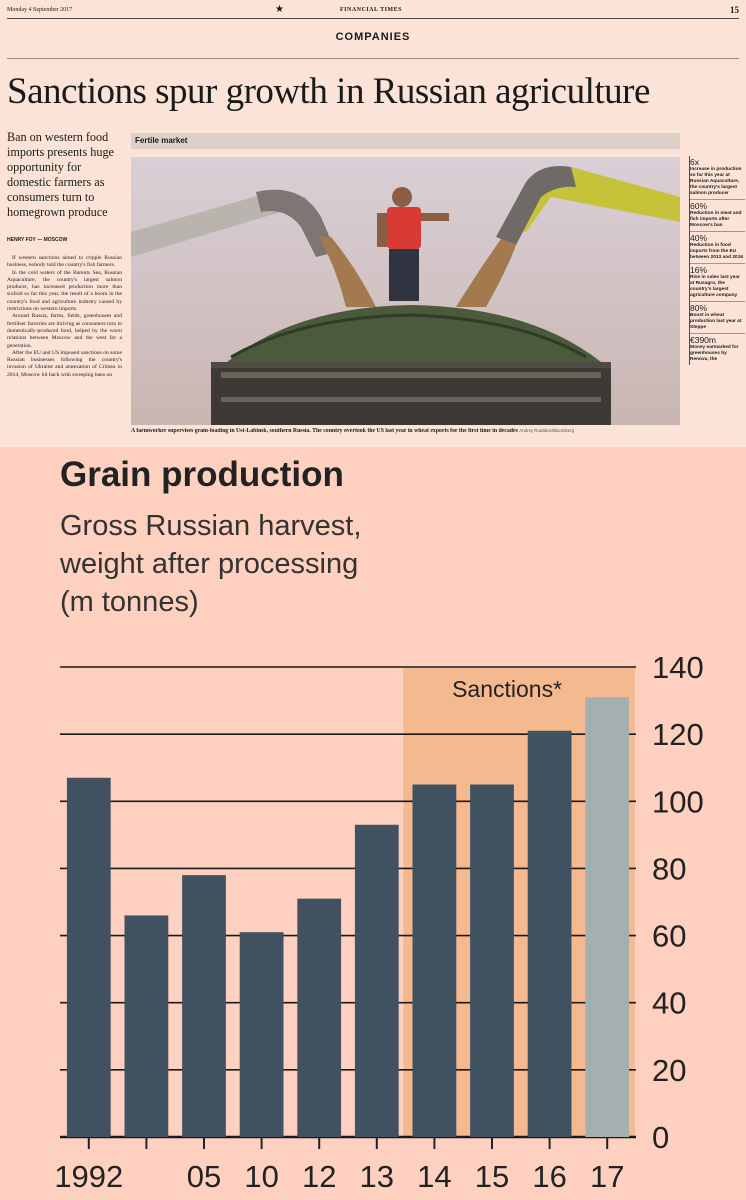 This screenshot has width=746, height=1200. Describe the element at coordinates (607, 1176) in the screenshot. I see `x-tick-label: 17` at that location.